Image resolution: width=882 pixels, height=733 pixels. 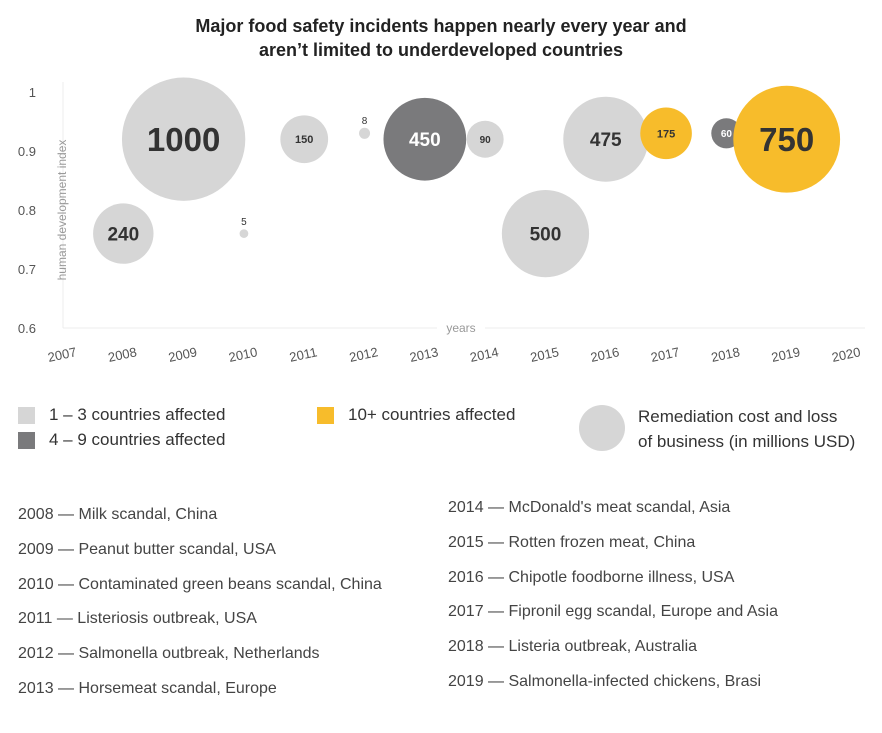 What do you see at coordinates (589, 507) in the screenshot?
I see `note-item: 2014 — McDonald's meat scandal, Asia` at bounding box center [589, 507].